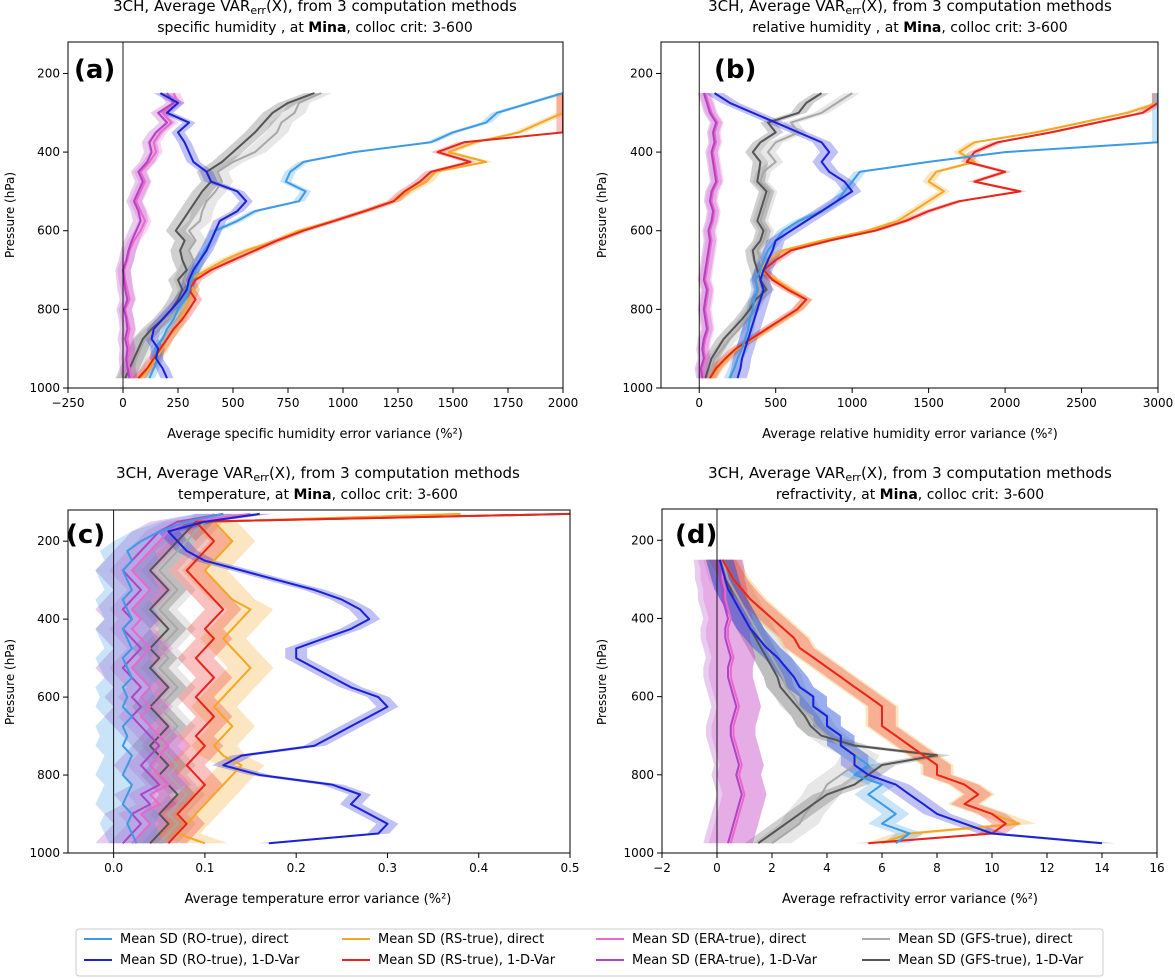 The width and height of the screenshot is (1175, 979). What do you see at coordinates (343, 403) in the screenshot?
I see `panel-a-xtick-label: 1000` at bounding box center [343, 403].